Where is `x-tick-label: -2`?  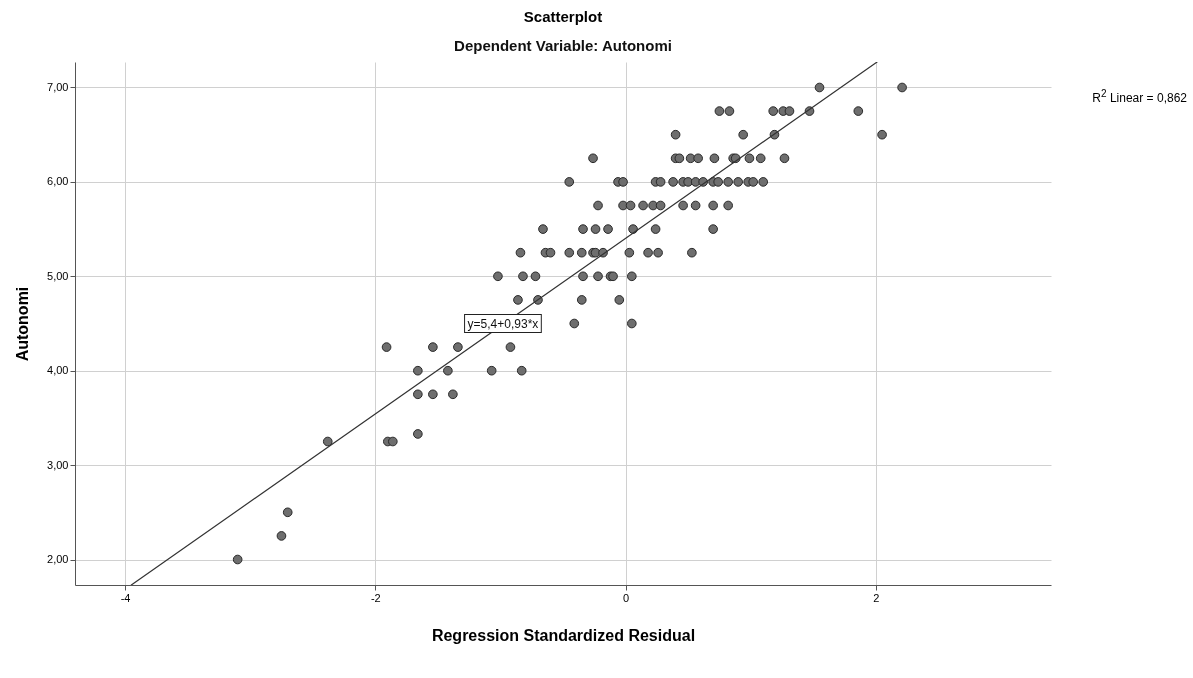
x-tick-label: -2 is located at coordinates (375, 597).